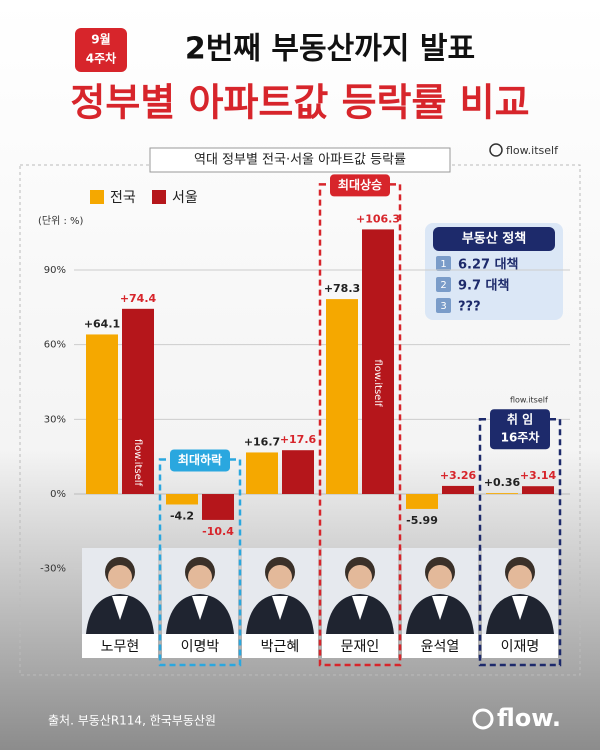  I want to click on x-tick-label: 문재인, so click(360, 647).